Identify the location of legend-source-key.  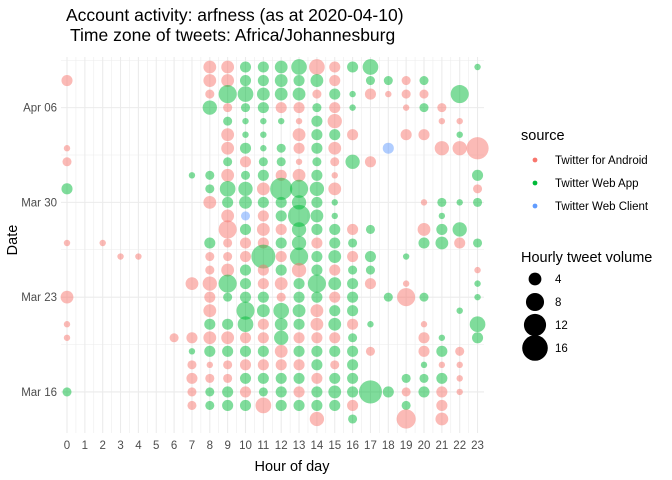
(535, 160).